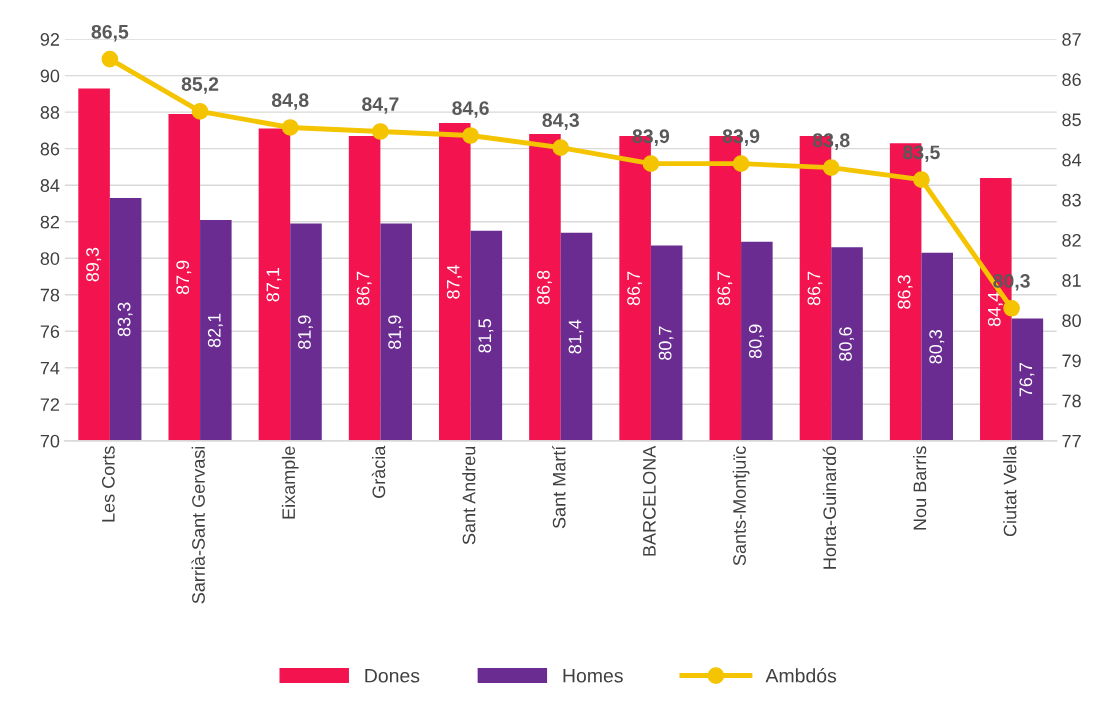 The height and width of the screenshot is (711, 1117). Describe the element at coordinates (905, 292) in the screenshot. I see `data-label: 86,3` at that location.